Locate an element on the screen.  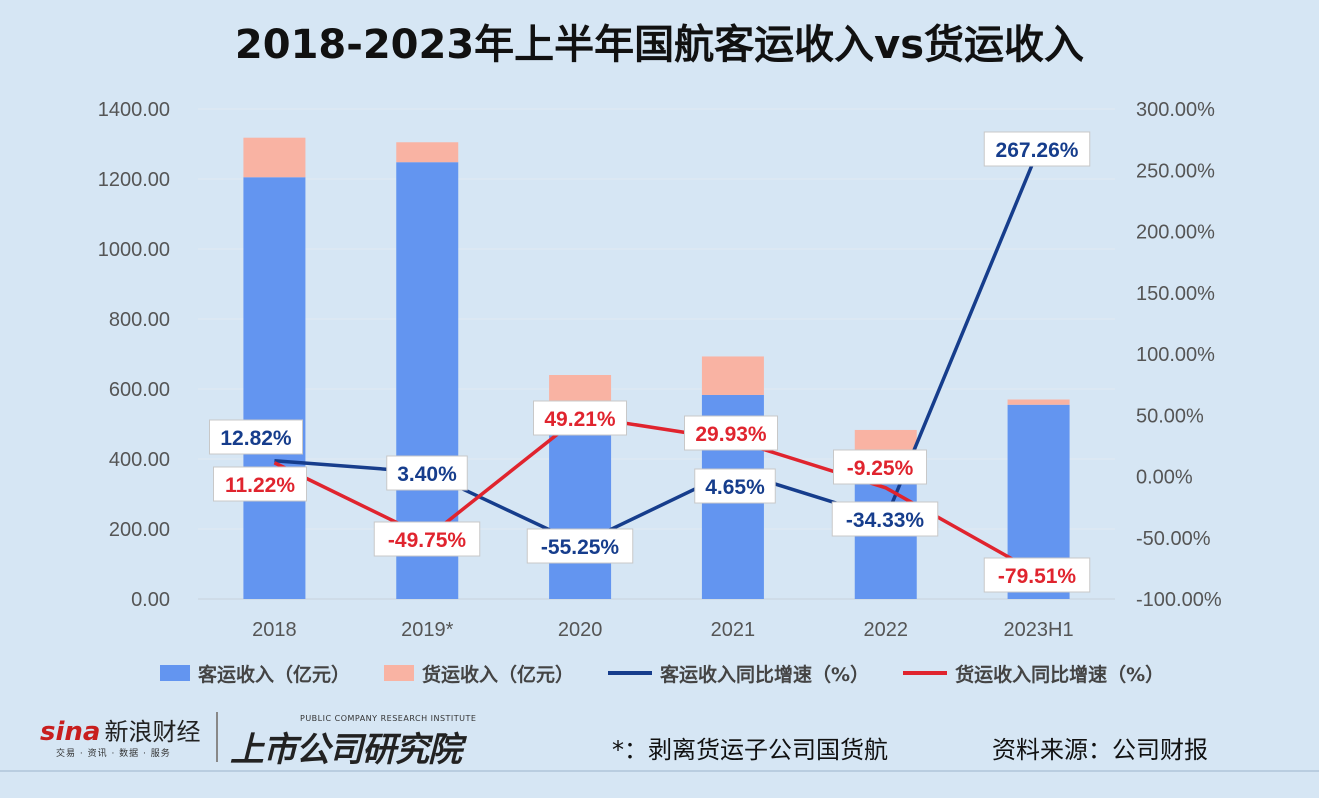
data-label-passenger-growth: -55.25% is located at coordinates (580, 547).